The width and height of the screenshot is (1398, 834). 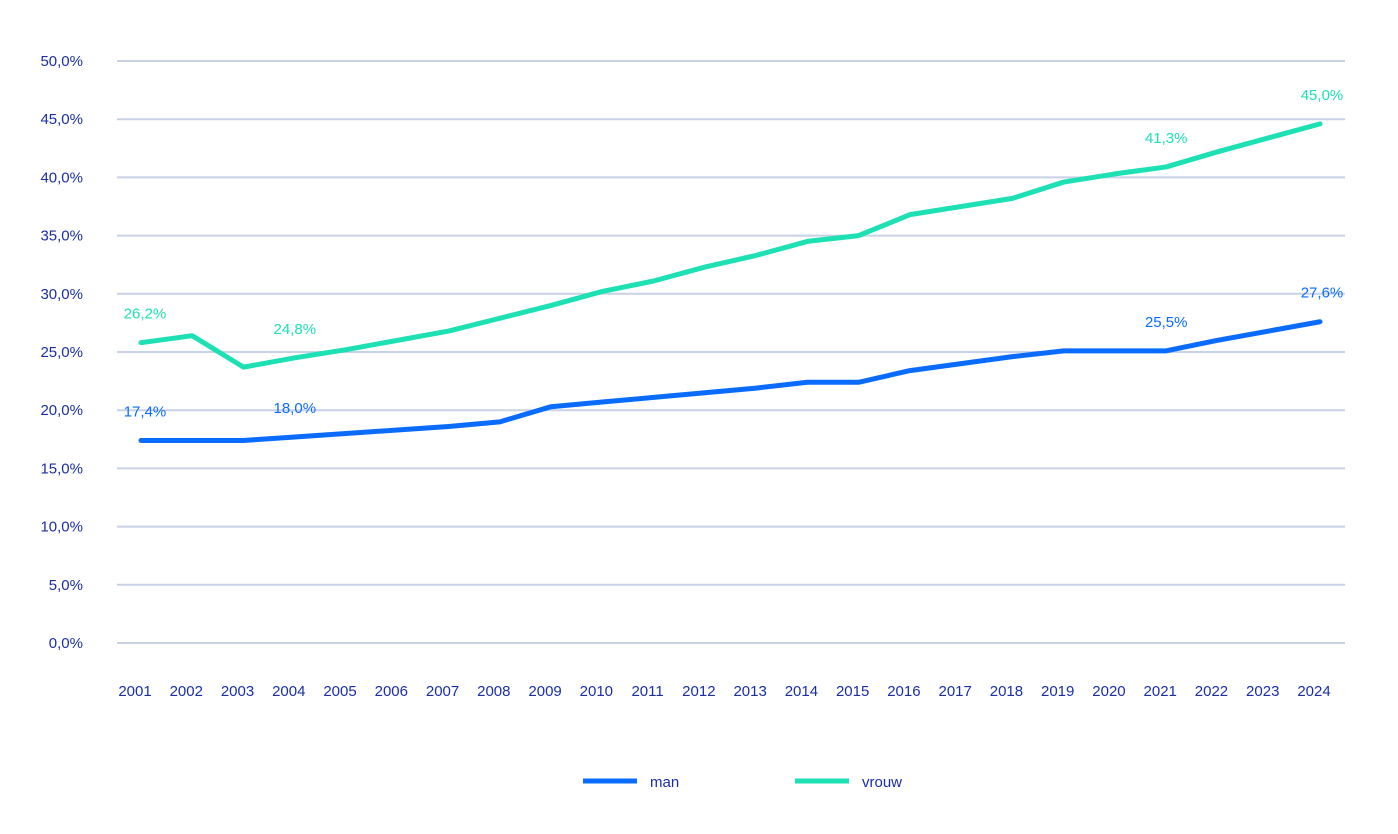 What do you see at coordinates (295, 408) in the screenshot?
I see `data-label-man: 18,0%` at bounding box center [295, 408].